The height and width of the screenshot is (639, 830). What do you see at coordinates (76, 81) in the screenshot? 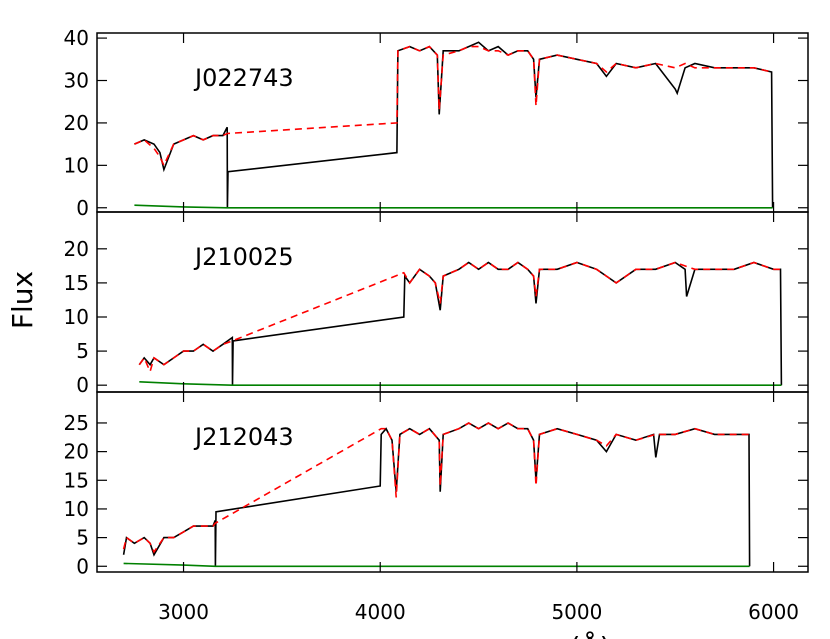
I see `y-tick-label: 30` at bounding box center [76, 81].